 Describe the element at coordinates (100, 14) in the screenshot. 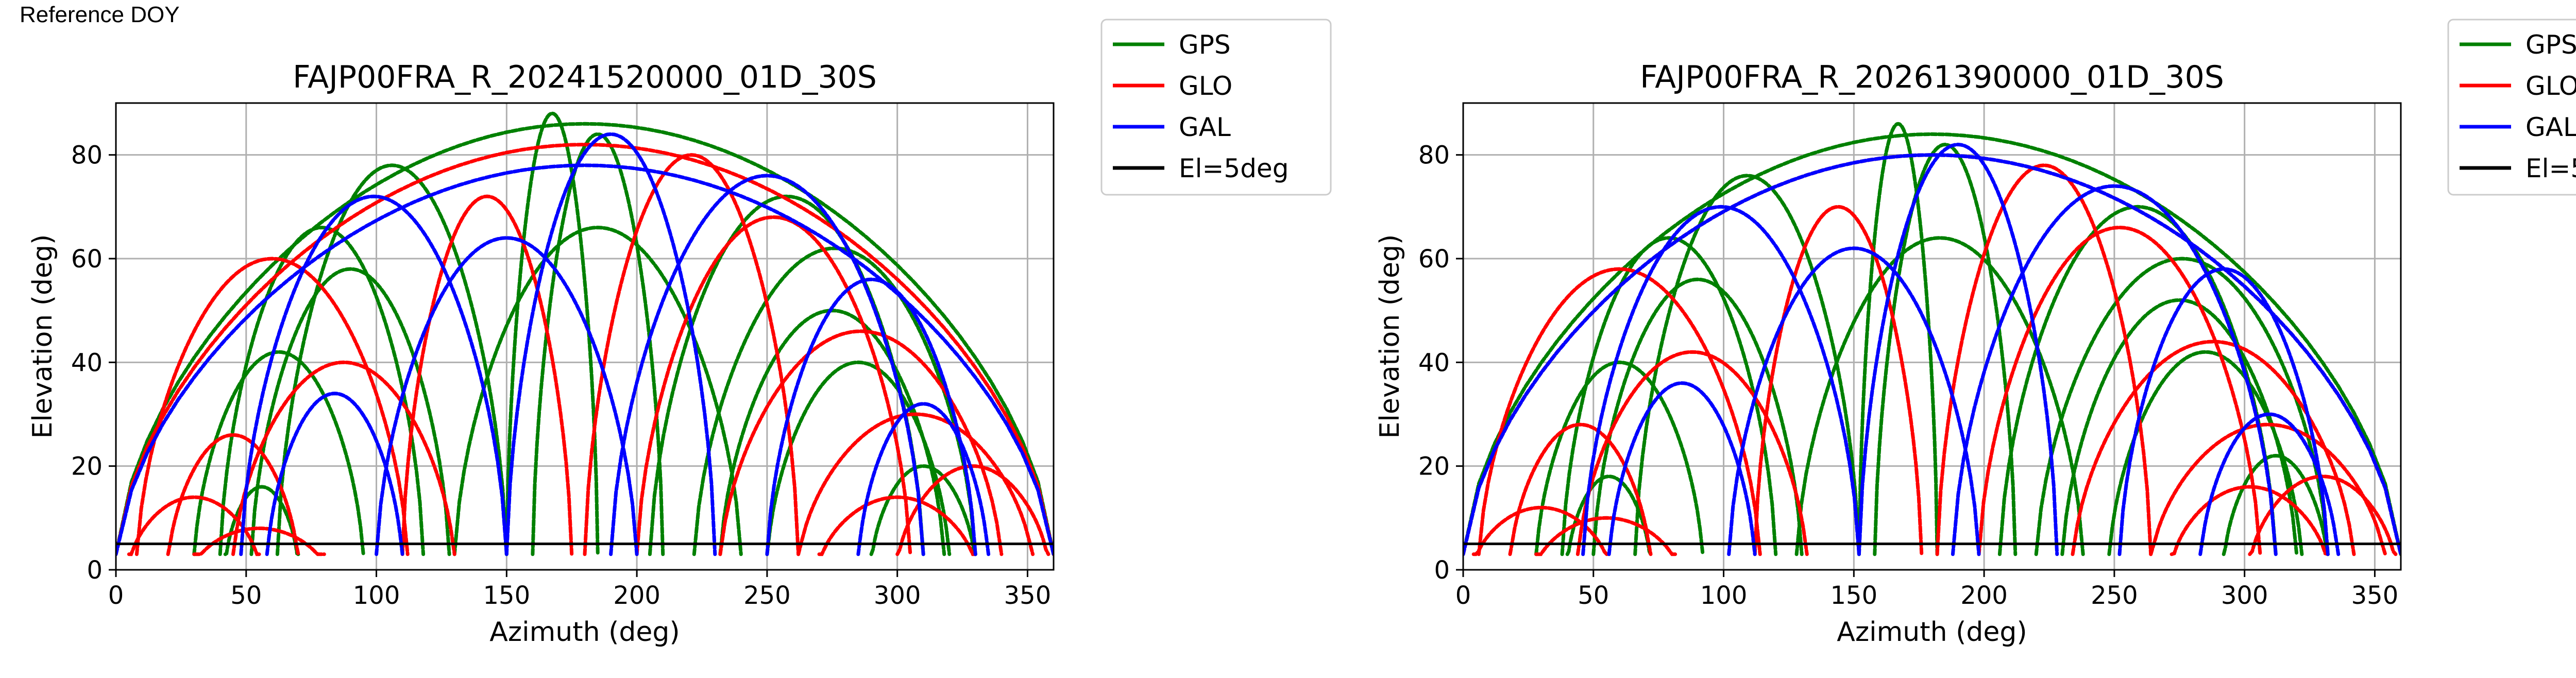

I see `page-title: Reference DOY` at that location.